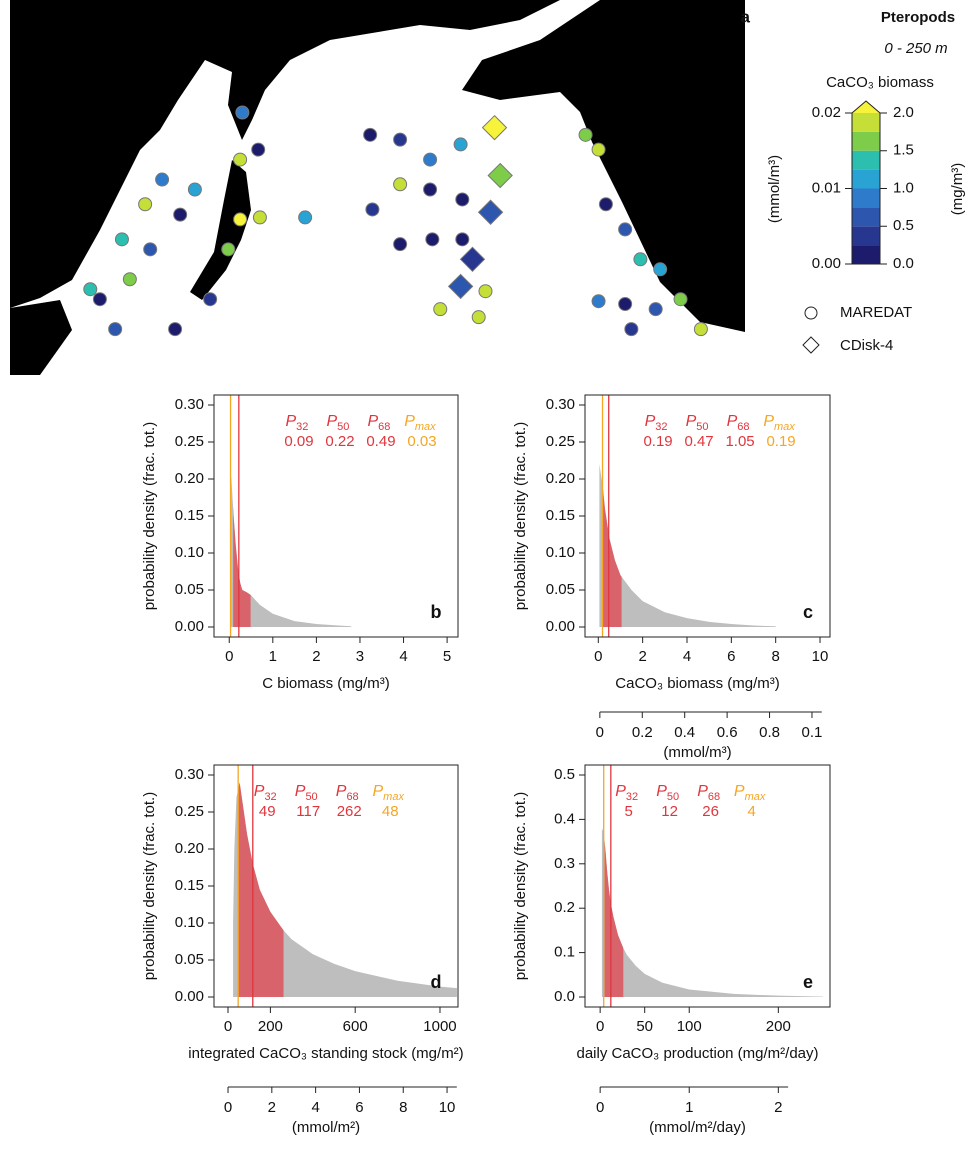 This screenshot has width=970, height=1155. I want to click on percentile-value: 0.19, so click(780, 441).